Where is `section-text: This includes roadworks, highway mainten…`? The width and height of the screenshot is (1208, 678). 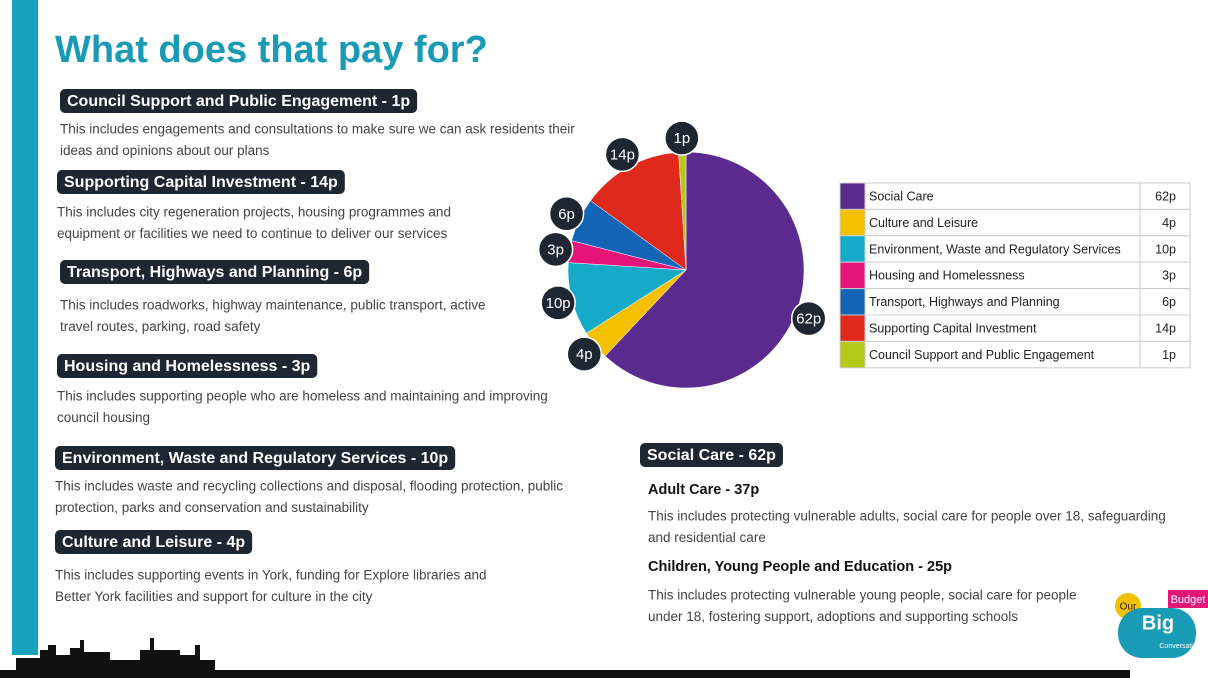
section-text: This includes roadworks, highway mainten… is located at coordinates (272, 305).